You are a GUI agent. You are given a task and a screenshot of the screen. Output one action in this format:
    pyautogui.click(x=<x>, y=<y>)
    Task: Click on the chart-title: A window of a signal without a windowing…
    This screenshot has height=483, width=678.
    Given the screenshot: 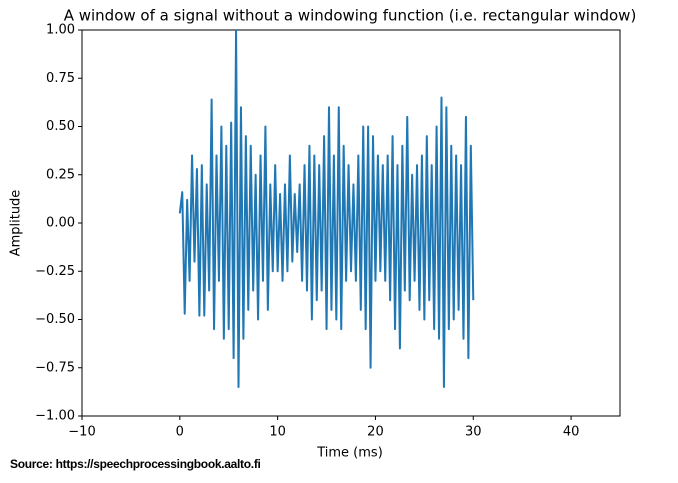 What is the action you would take?
    pyautogui.click(x=350, y=16)
    